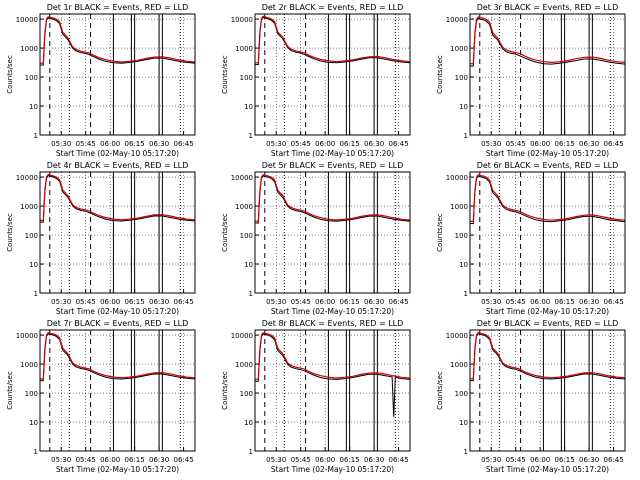 This screenshot has width=640, height=480. I want to click on panel-title: Det 7r BLACK = Events, RED = LLD, so click(118, 323).